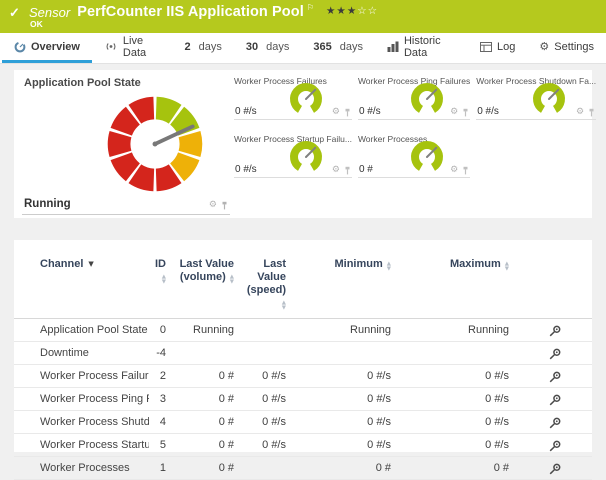  I want to click on object-kind-label: Sensor, so click(50, 12).